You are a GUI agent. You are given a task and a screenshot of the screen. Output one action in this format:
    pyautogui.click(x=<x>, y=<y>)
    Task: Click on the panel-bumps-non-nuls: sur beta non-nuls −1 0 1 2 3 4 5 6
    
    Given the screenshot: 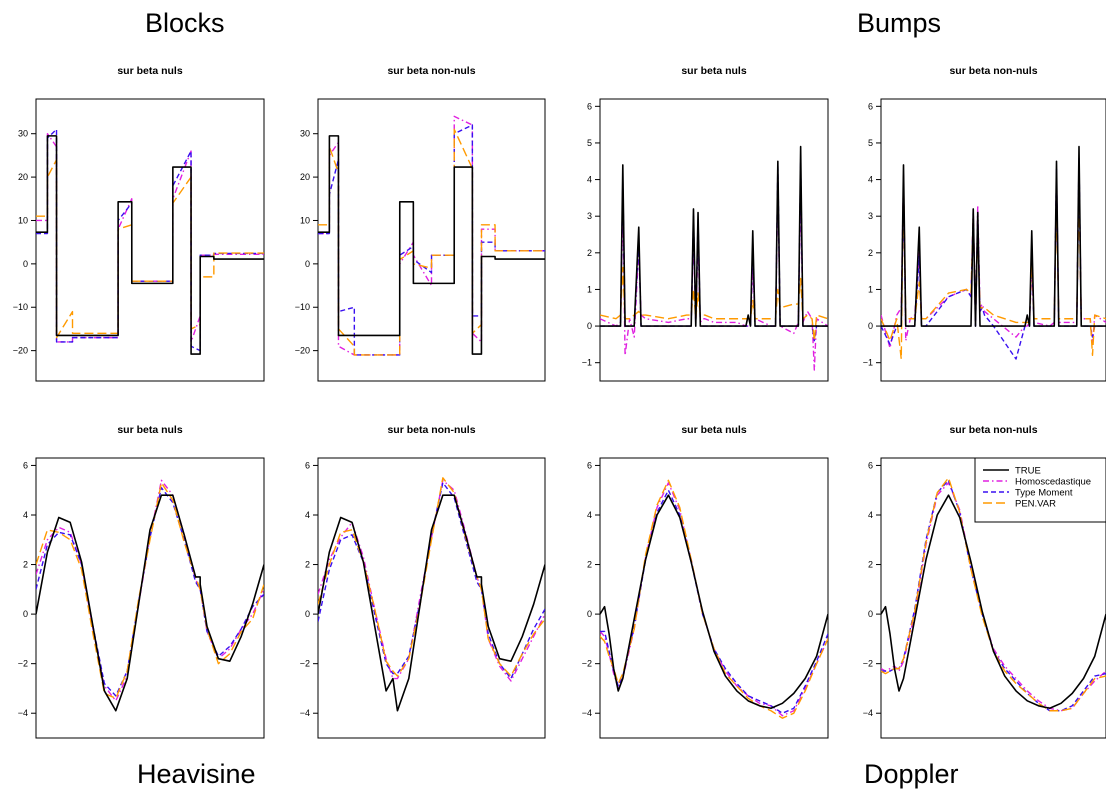 What is the action you would take?
    pyautogui.click(x=984, y=223)
    